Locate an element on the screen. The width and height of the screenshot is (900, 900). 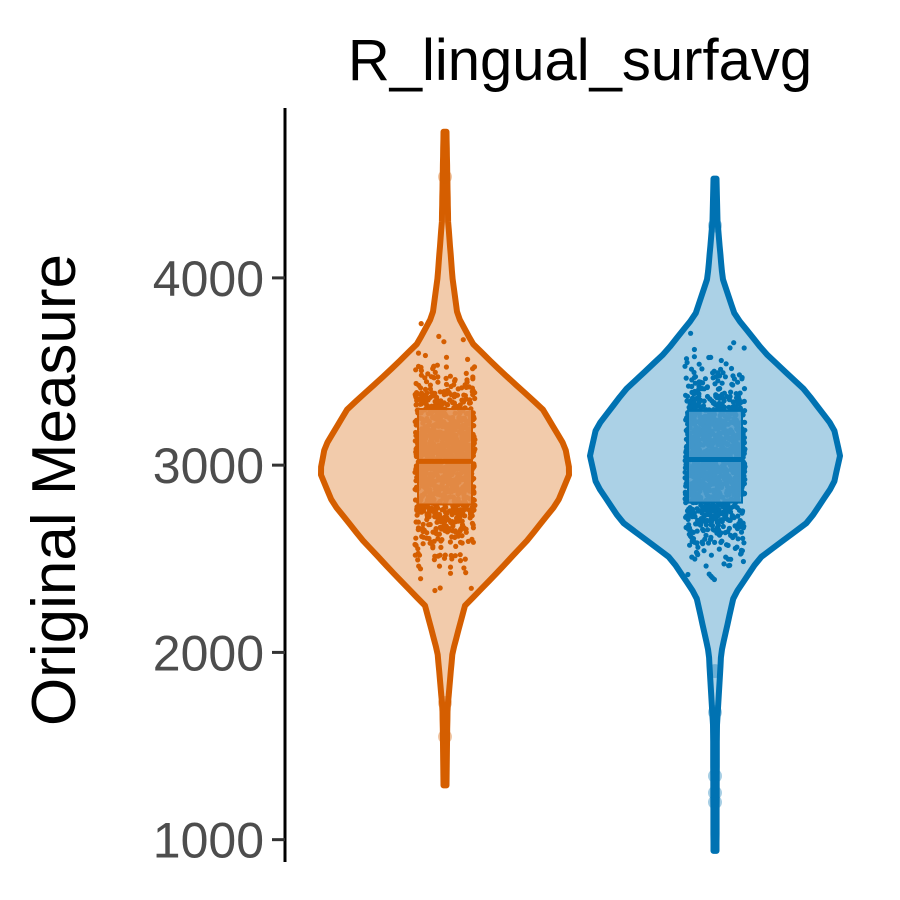
y-axis-ticks: 1000 2000 3000 4000 is located at coordinates (219, 560).